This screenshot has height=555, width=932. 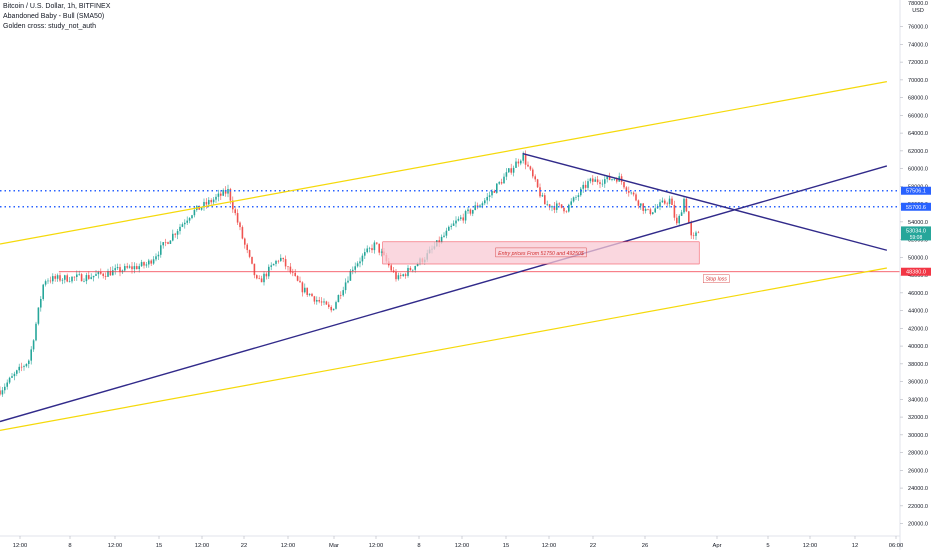 I want to click on price-tick-label: 74000.0, so click(x=918, y=45).